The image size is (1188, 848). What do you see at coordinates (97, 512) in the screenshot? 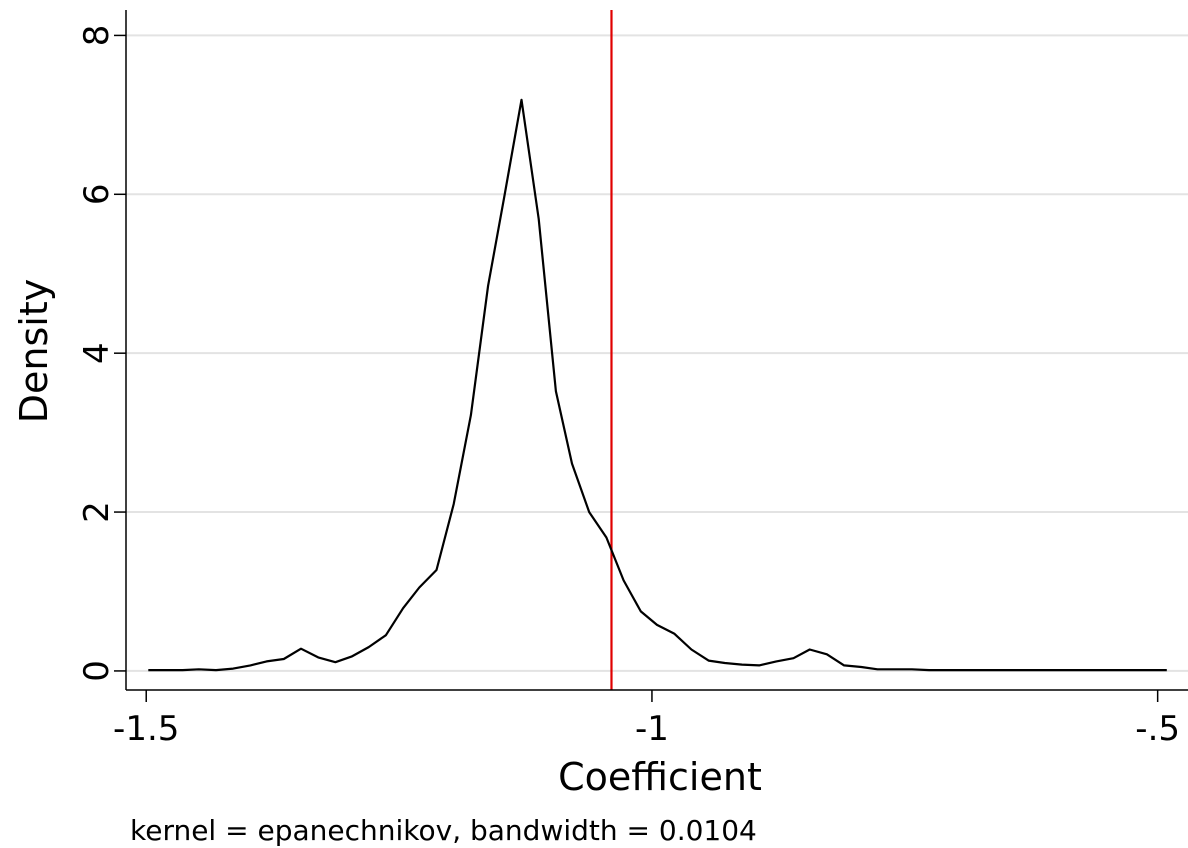
I see `y-tick-label-1: 2` at bounding box center [97, 512].